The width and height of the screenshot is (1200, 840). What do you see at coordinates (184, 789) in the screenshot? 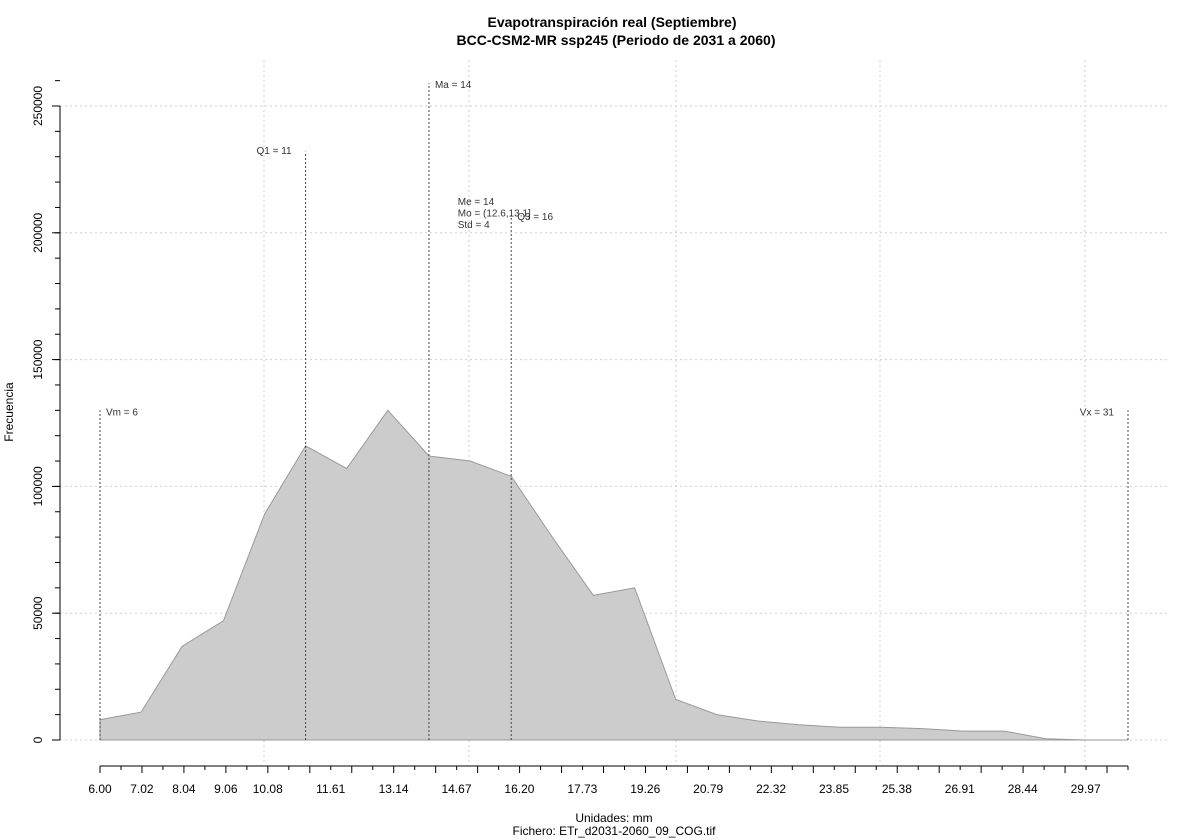
I see `x-tick-label: 8.04` at bounding box center [184, 789].